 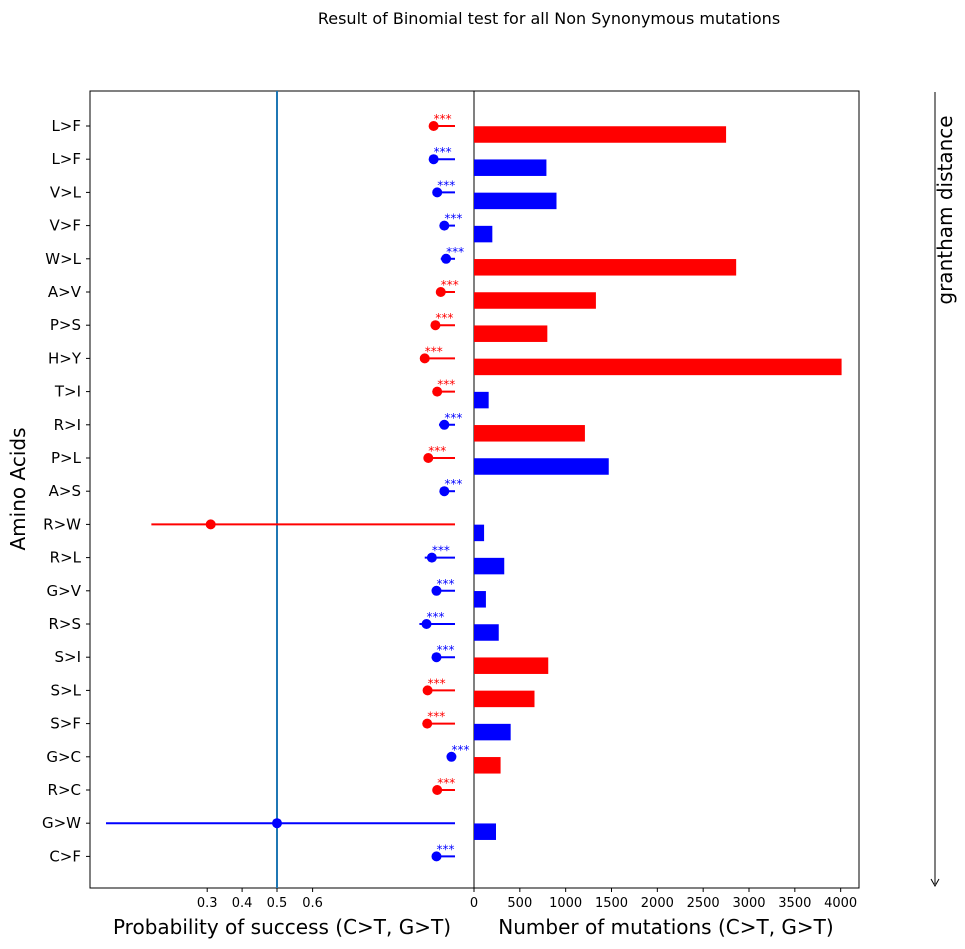 I want to click on right-x-tick-label: 2000, so click(x=657, y=903).